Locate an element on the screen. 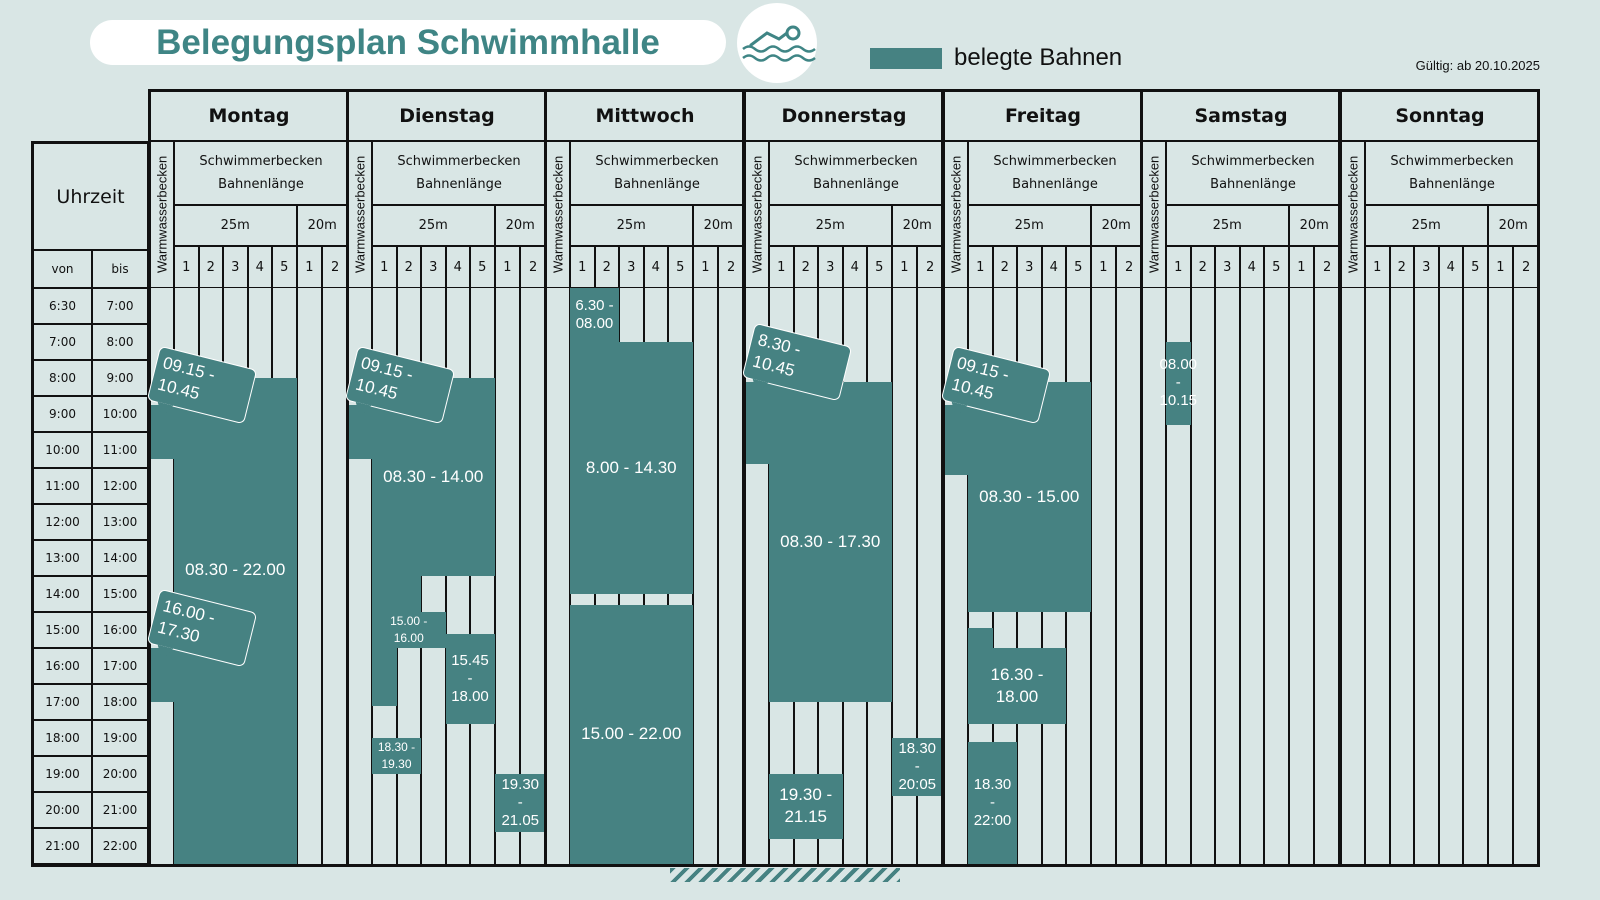 This screenshot has width=1600, height=900. block-label: 15.00 - 22.00 is located at coordinates (631, 734).